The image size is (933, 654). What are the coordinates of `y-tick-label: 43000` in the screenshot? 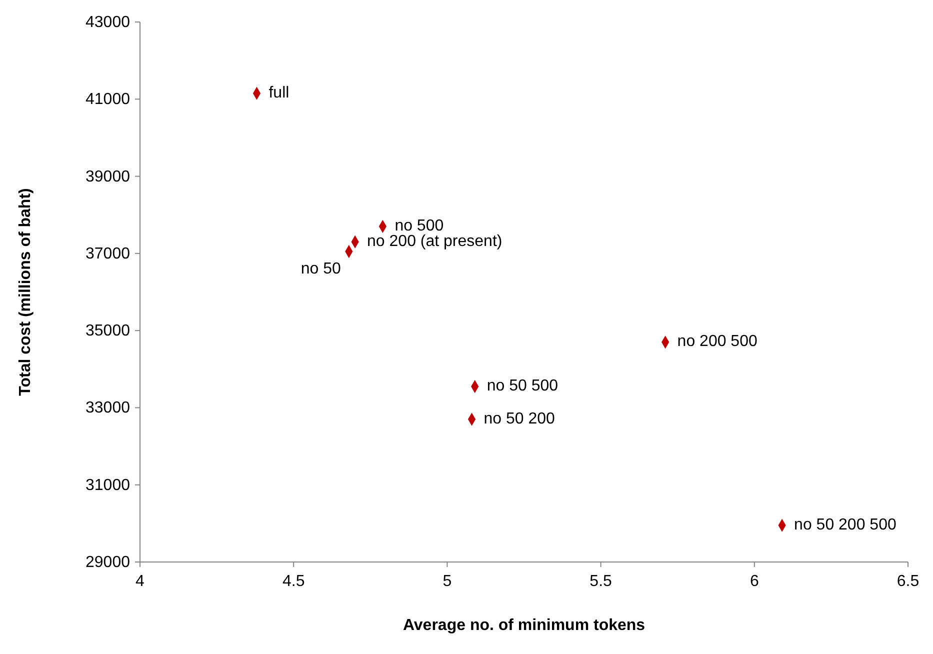 It's located at (108, 22).